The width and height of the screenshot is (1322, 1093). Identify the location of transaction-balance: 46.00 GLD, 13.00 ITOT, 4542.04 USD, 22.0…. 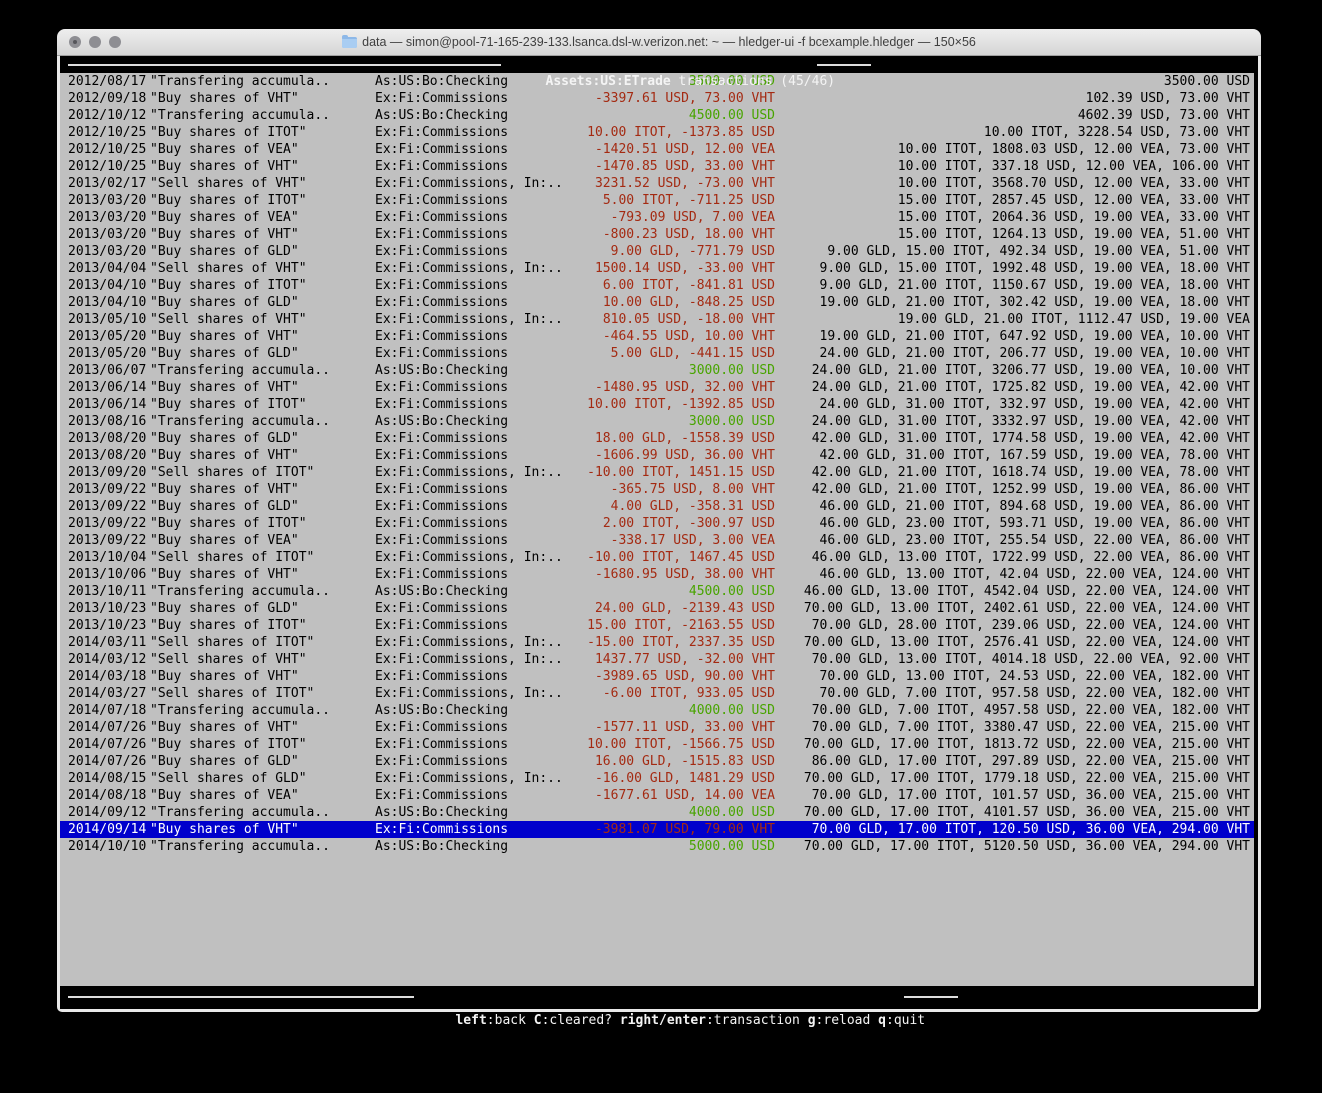
(1026, 591).